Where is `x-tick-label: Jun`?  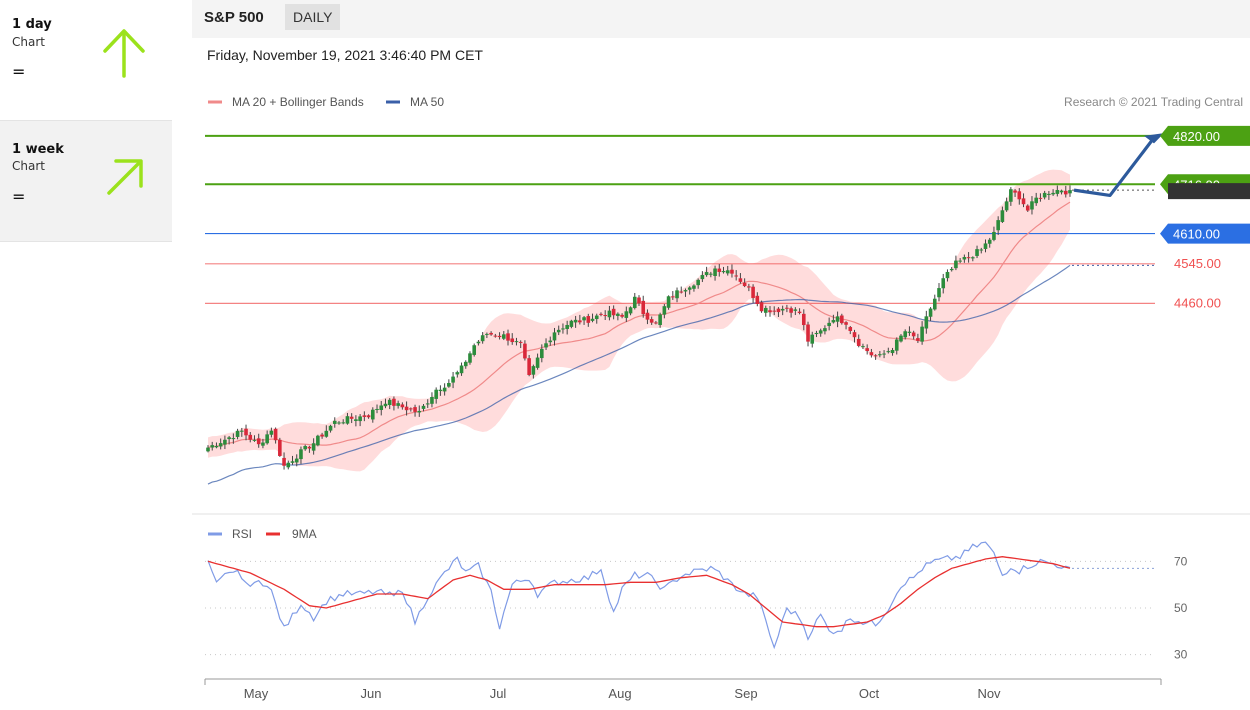
x-tick-label: Jun is located at coordinates (371, 693).